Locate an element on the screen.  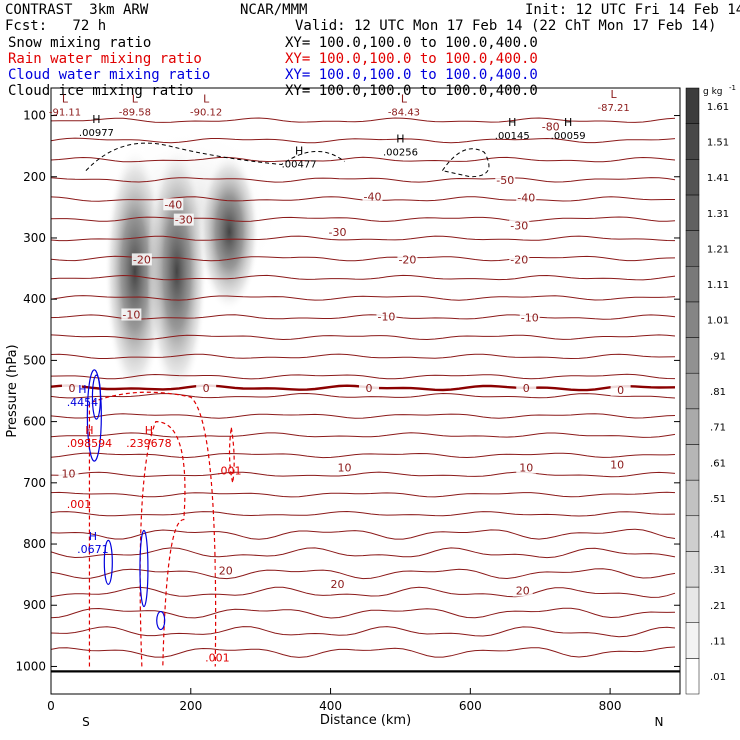
colorbar-level-label: .61 is located at coordinates (718, 463).